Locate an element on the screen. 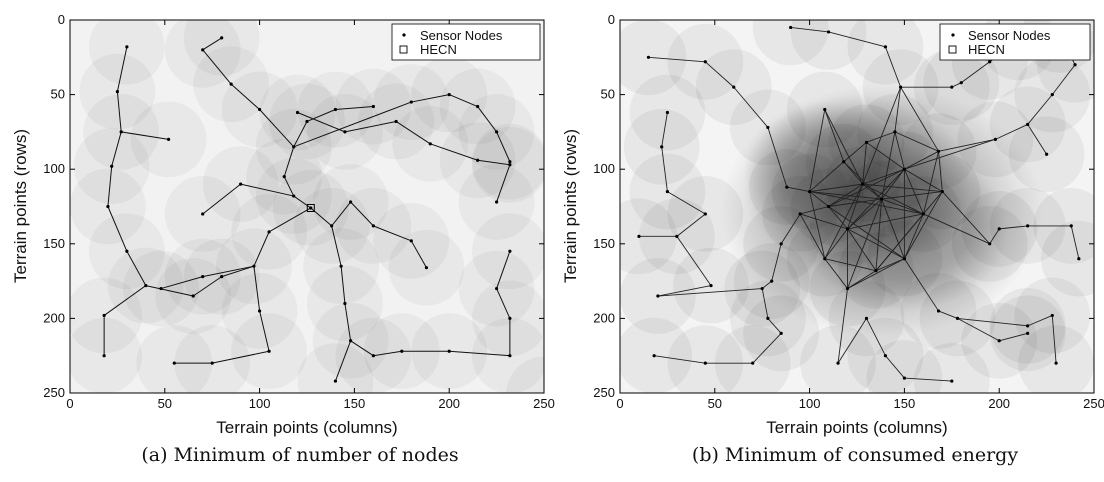 The width and height of the screenshot is (1104, 482). legend-dot-icon is located at coordinates (404, 35).